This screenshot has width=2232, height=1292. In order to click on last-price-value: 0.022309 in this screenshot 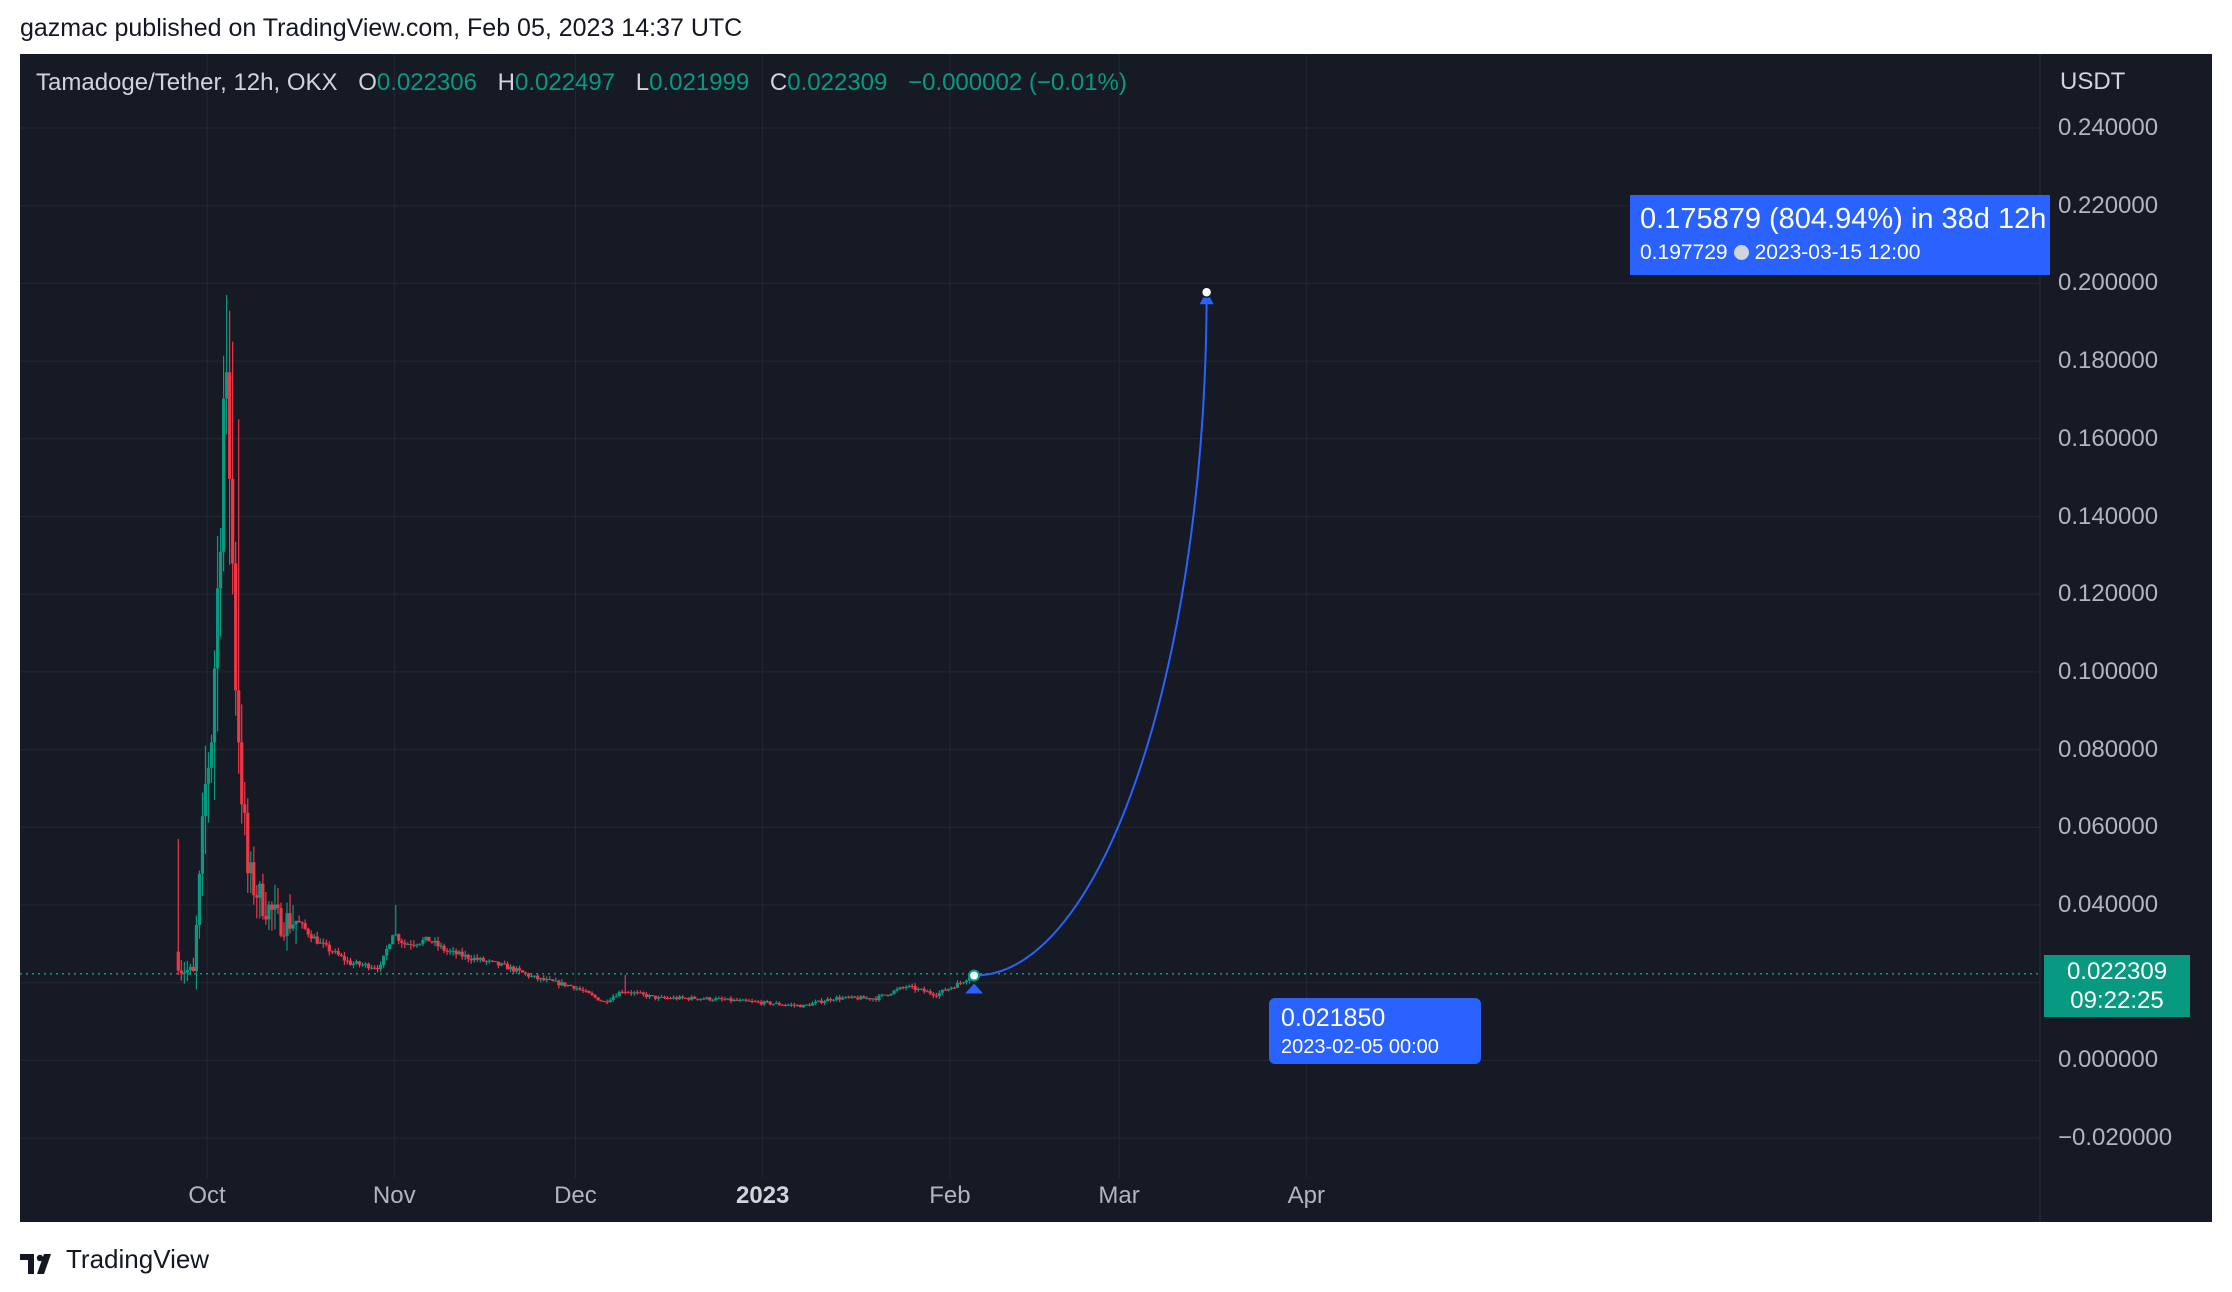, I will do `click(2117, 971)`.